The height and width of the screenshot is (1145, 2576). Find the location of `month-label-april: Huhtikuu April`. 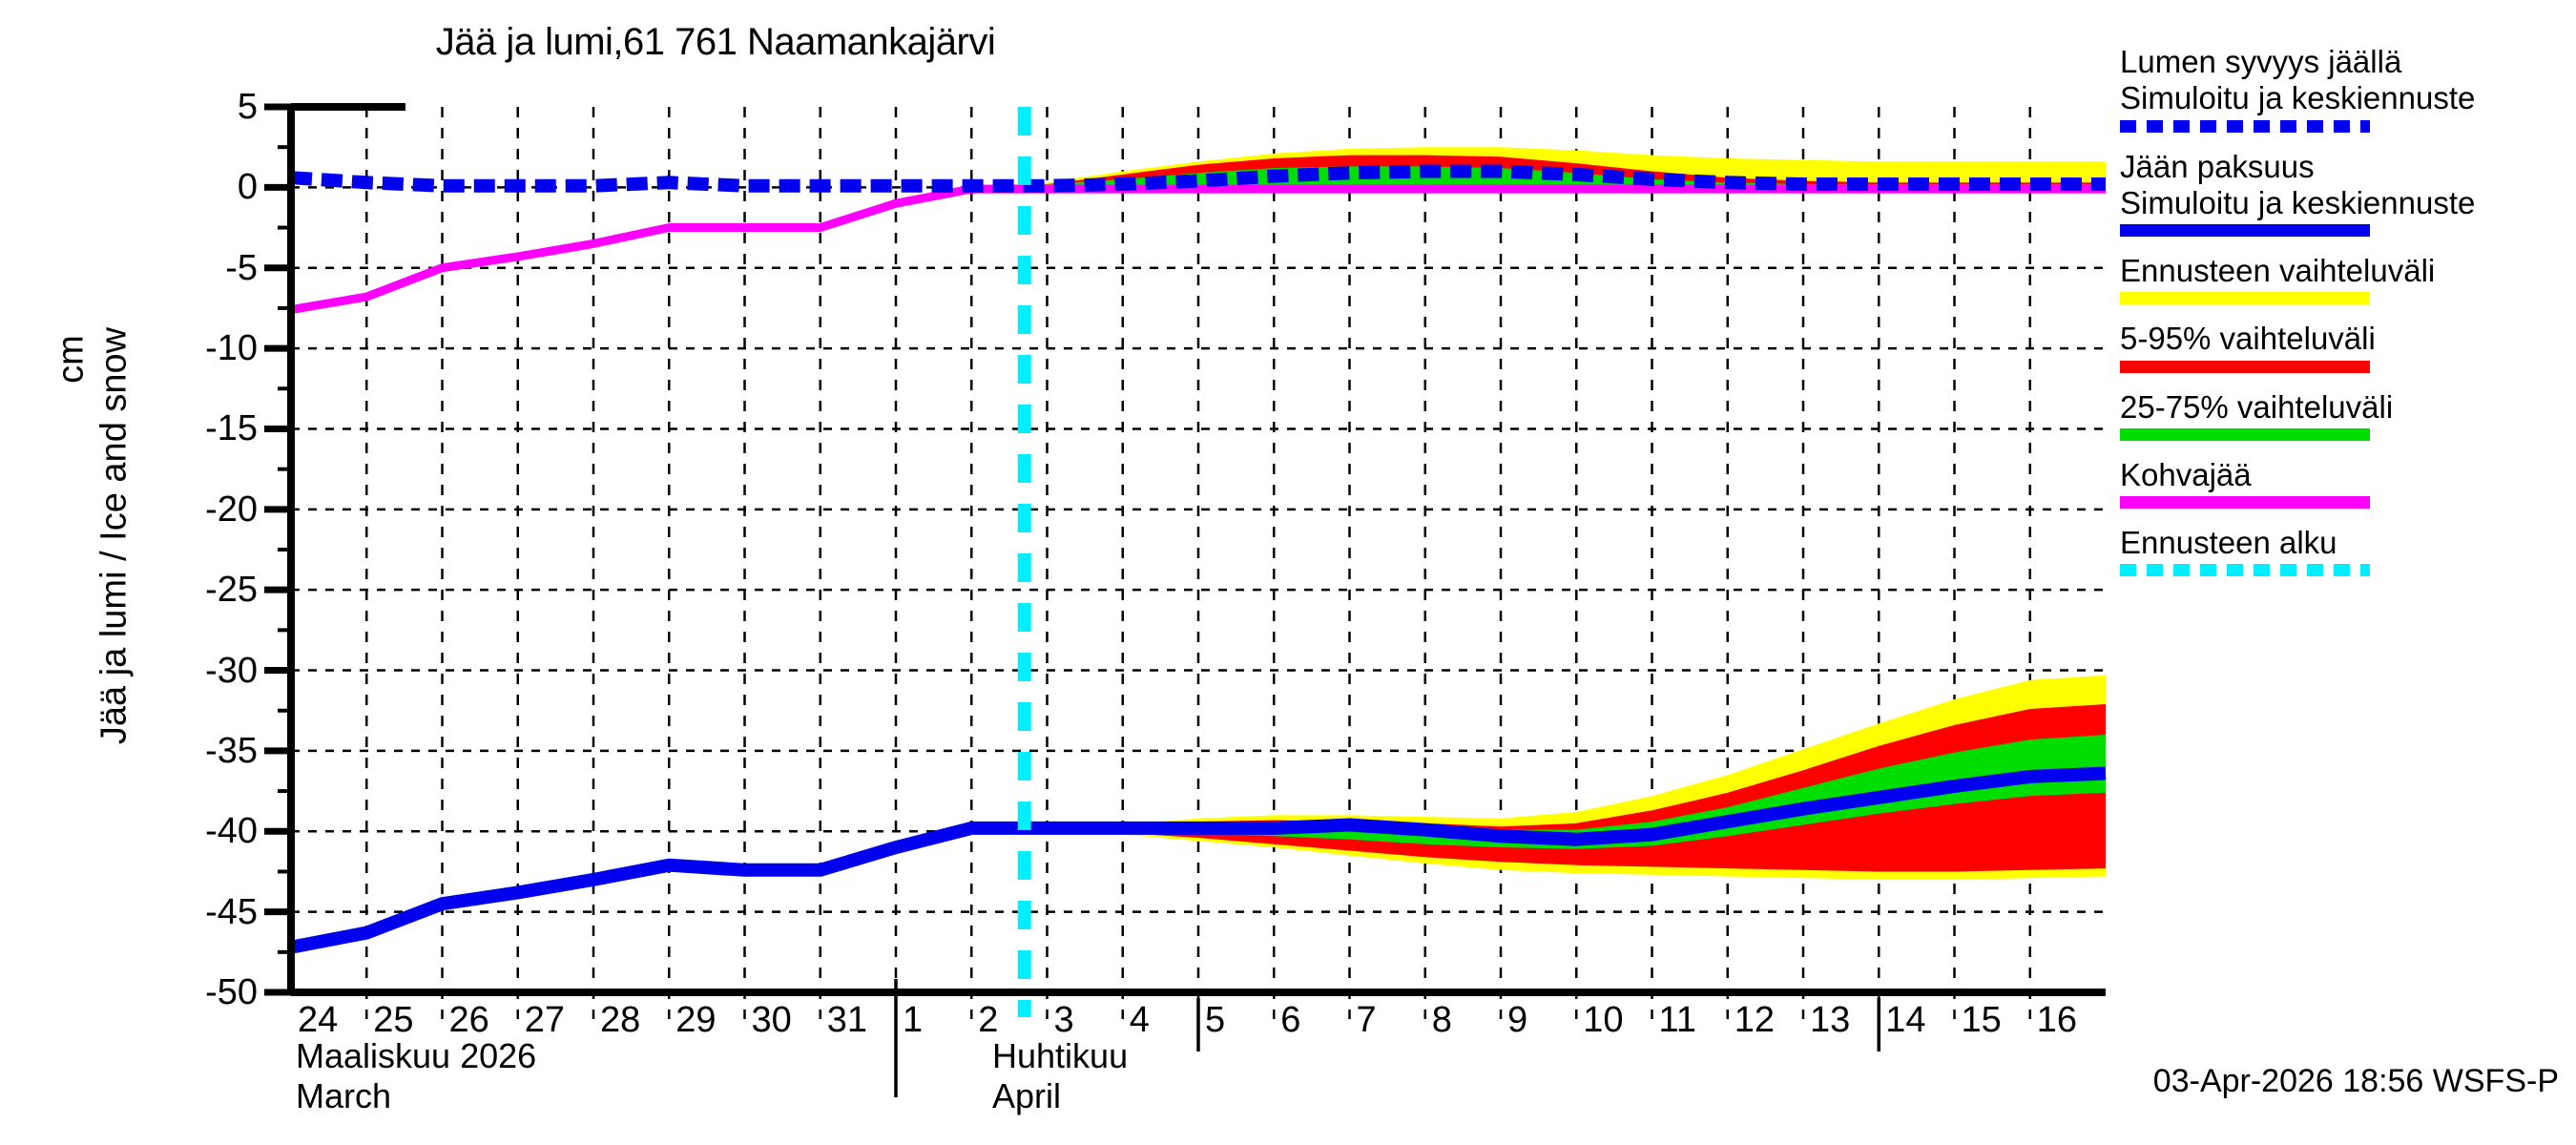

month-label-april: Huhtikuu April is located at coordinates (1060, 1077).